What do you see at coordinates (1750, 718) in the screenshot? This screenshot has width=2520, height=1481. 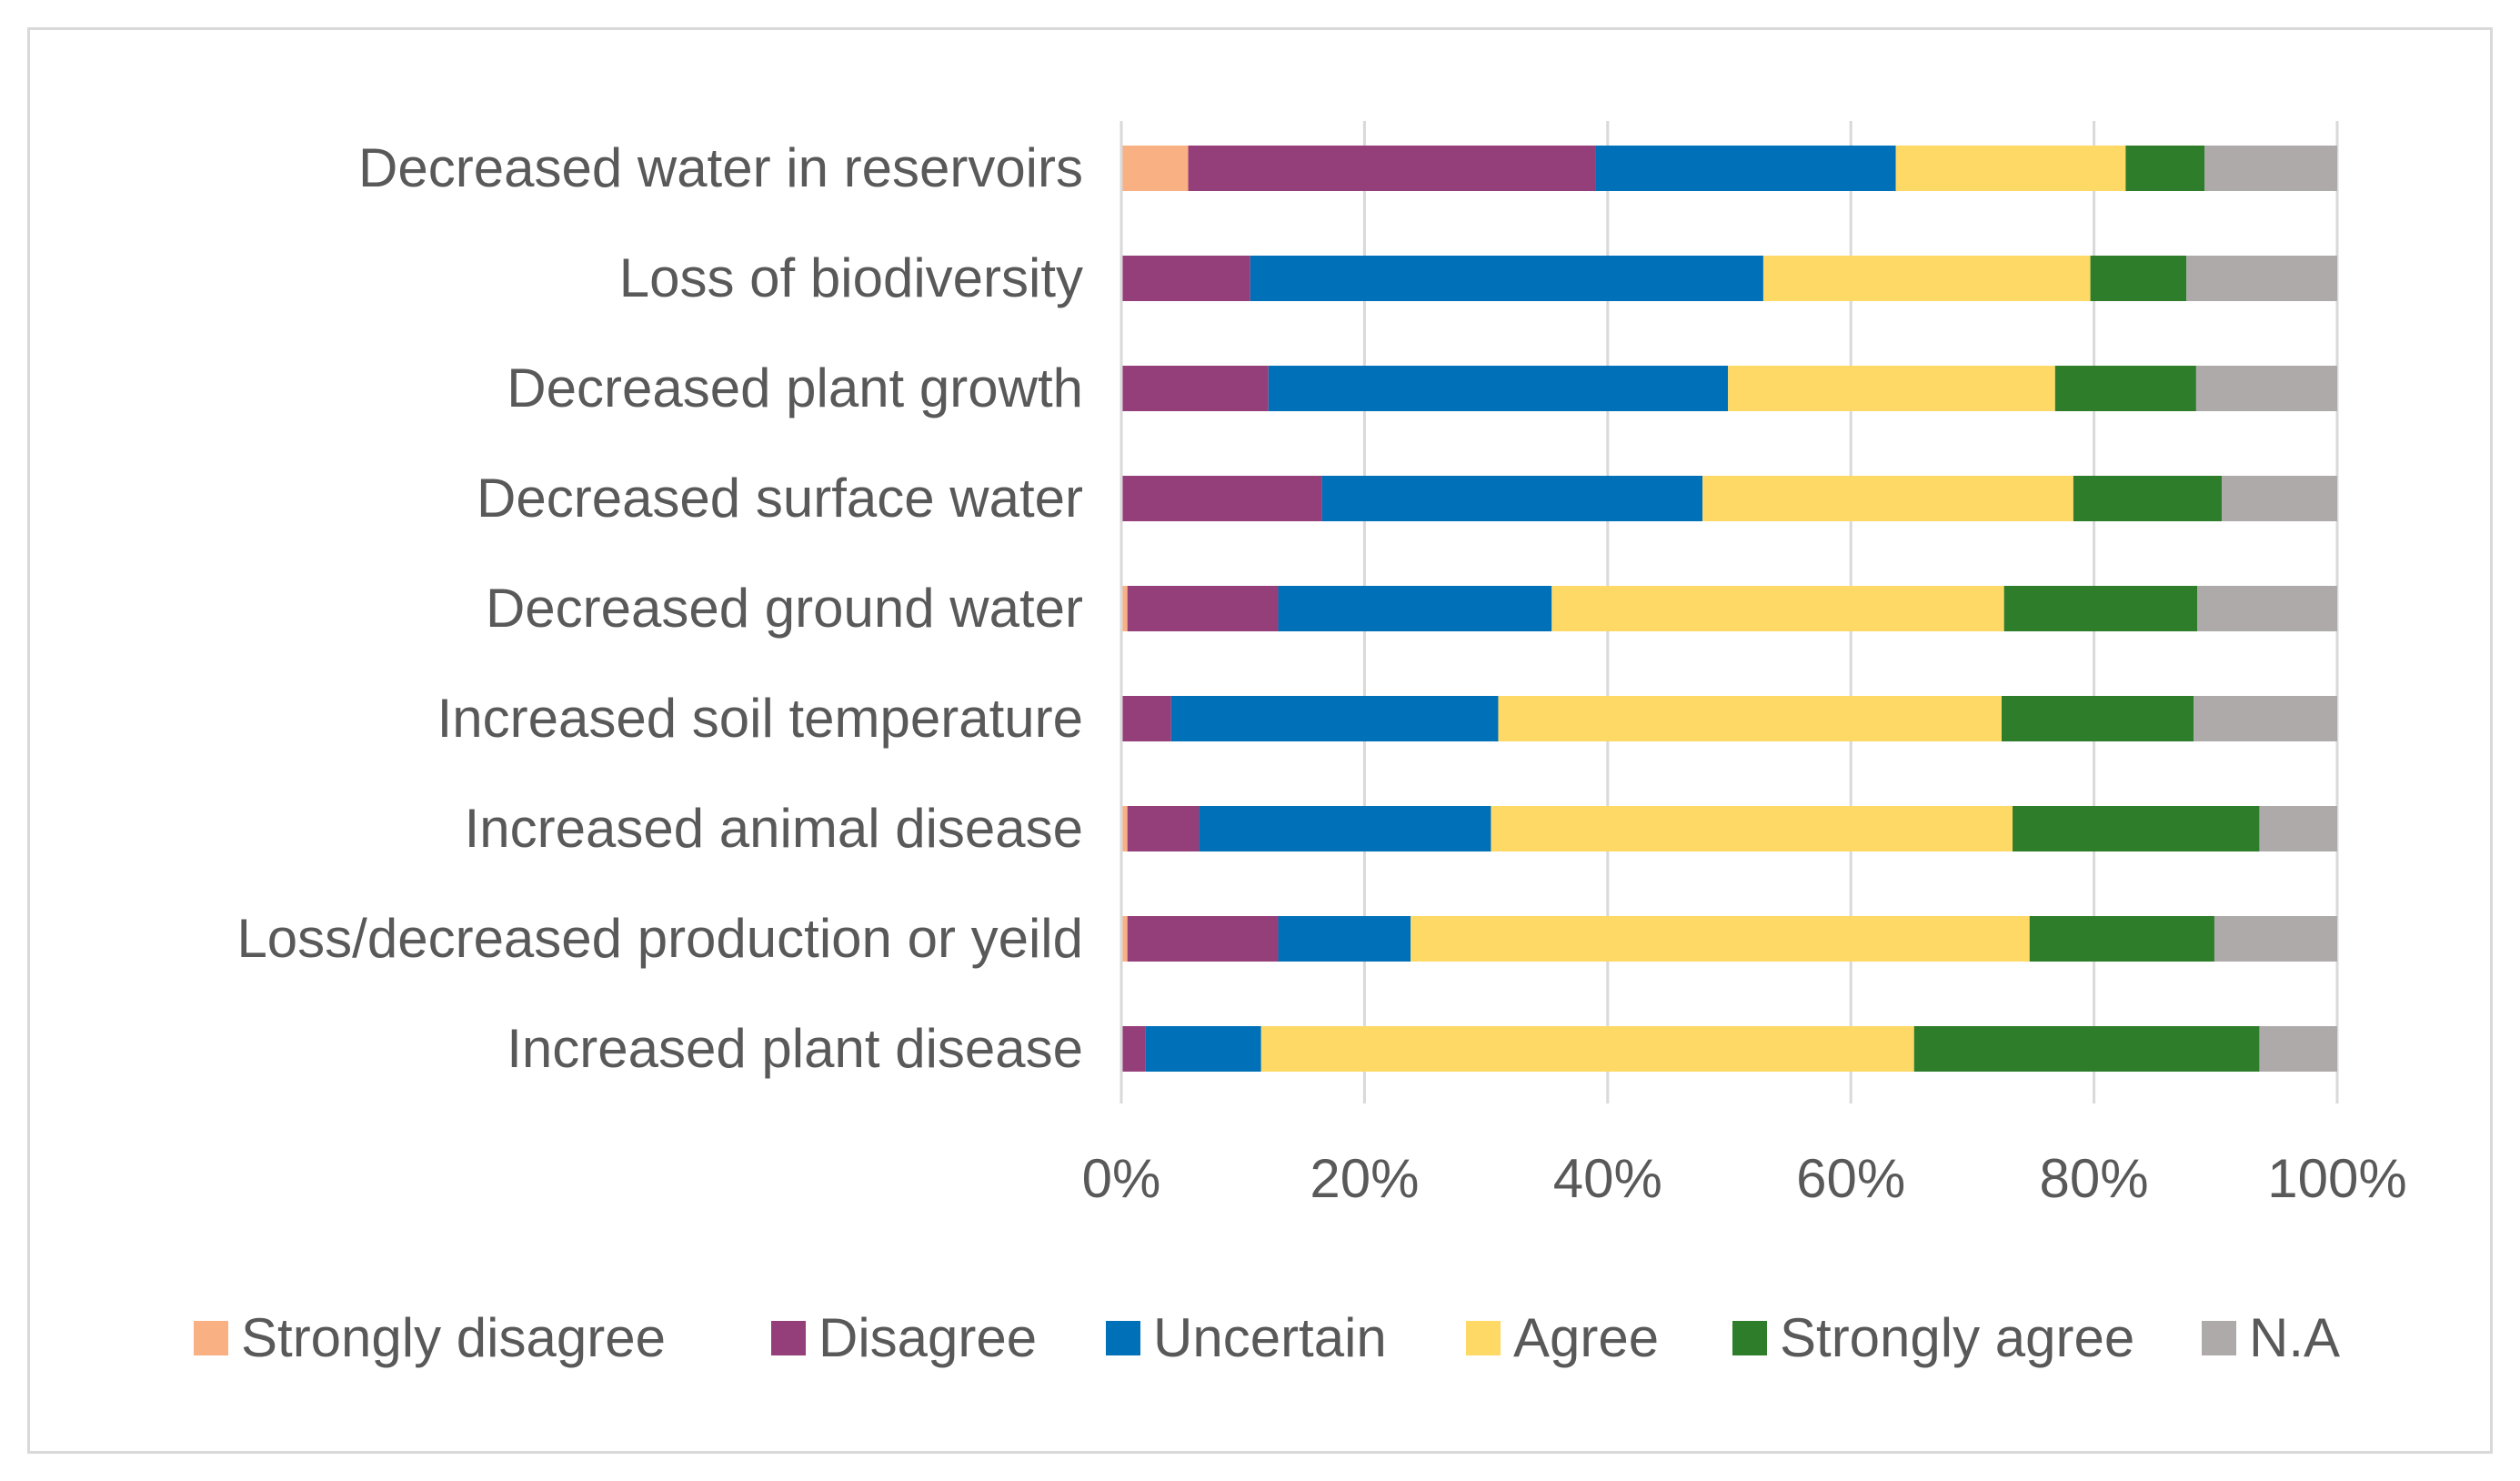 I see `bar-increased-soil-temperature-agree` at bounding box center [1750, 718].